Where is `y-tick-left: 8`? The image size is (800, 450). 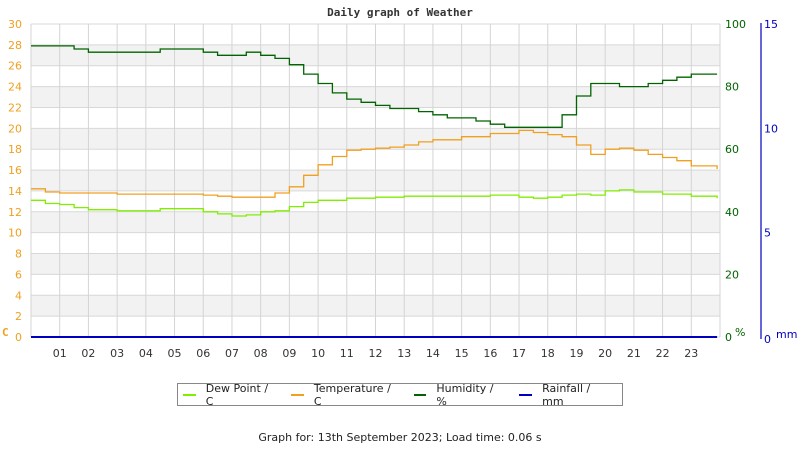
y-tick-left: 8 is located at coordinates (18, 254).